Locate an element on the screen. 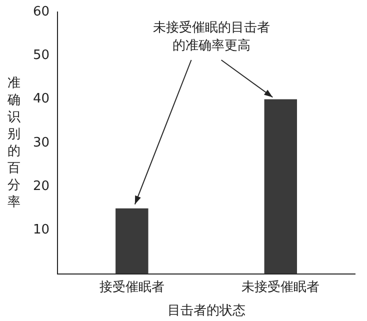  y-tick-label: 40 is located at coordinates (41, 99).